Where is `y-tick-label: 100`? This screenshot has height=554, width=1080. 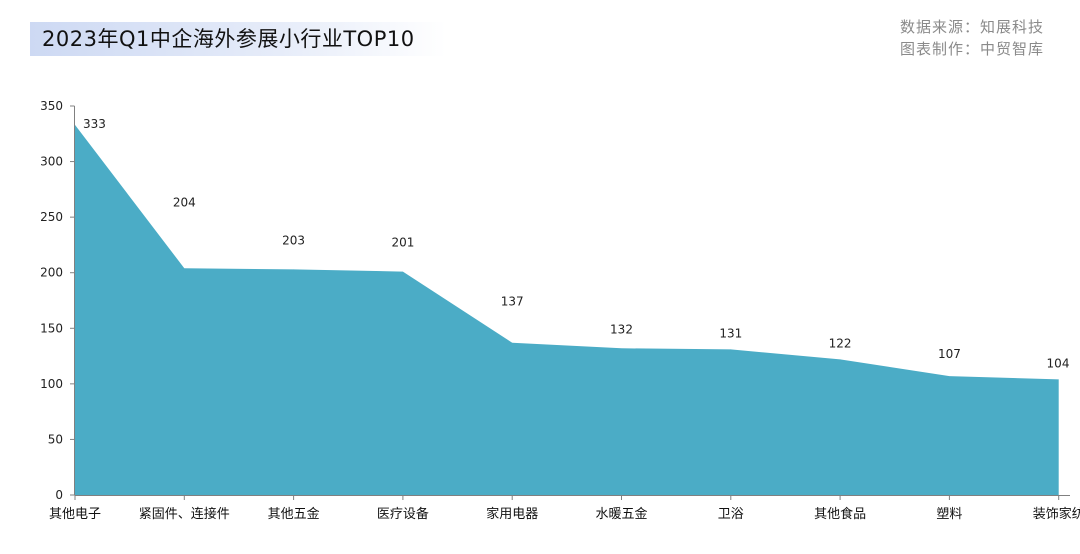 y-tick-label: 100 is located at coordinates (51, 384).